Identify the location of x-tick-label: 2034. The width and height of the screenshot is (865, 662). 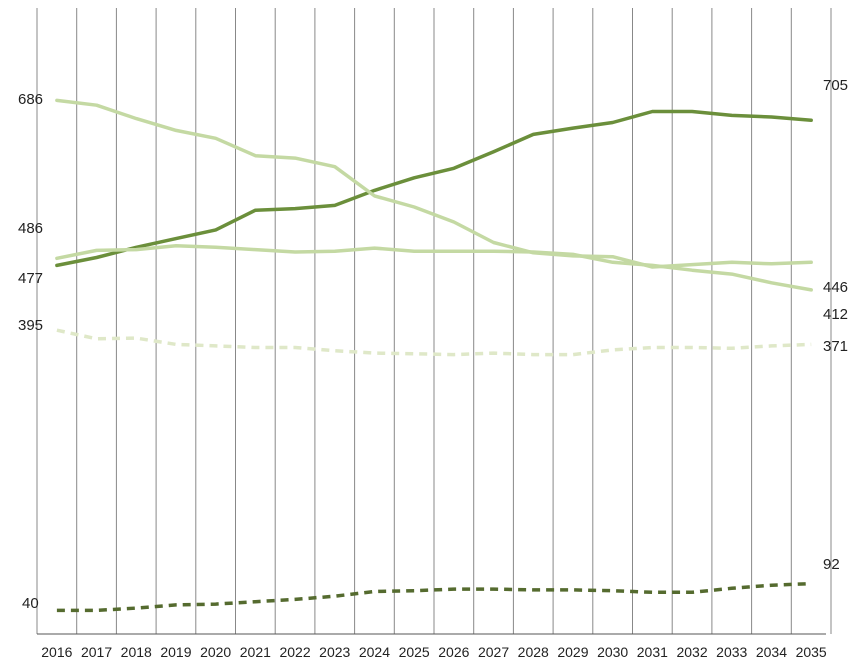
(771, 652).